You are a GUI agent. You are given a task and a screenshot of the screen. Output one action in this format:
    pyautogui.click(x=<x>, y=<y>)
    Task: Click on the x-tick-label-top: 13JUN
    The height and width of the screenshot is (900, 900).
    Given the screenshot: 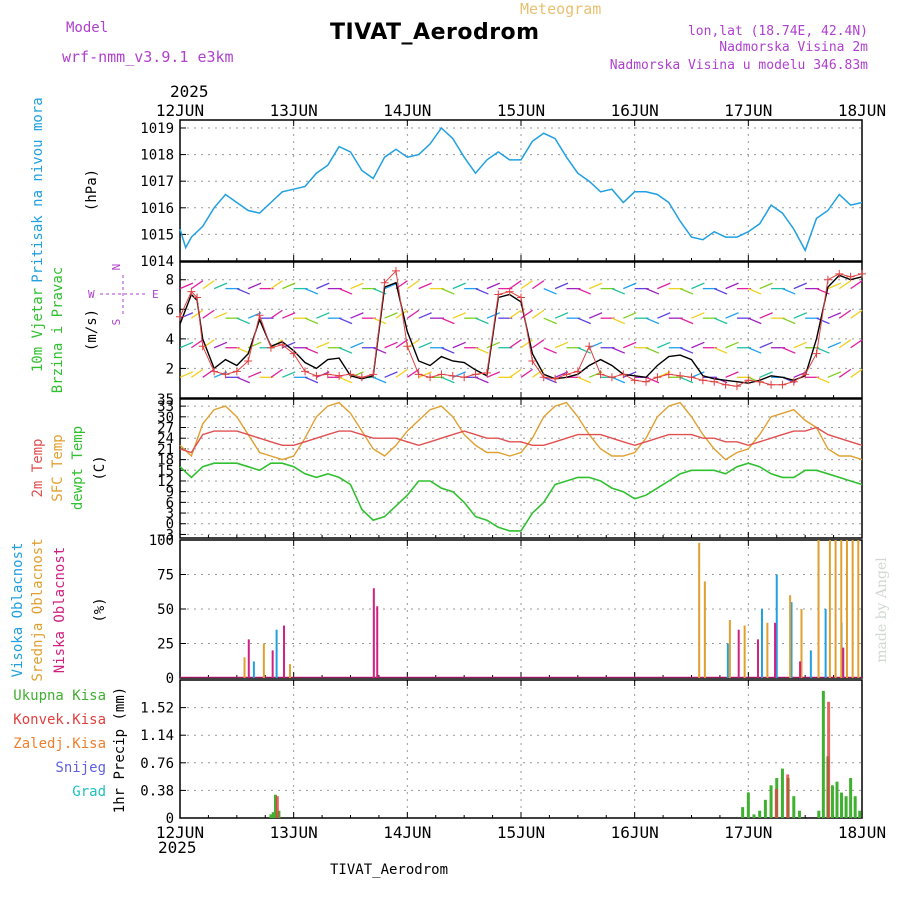 What is the action you would take?
    pyautogui.click(x=294, y=110)
    